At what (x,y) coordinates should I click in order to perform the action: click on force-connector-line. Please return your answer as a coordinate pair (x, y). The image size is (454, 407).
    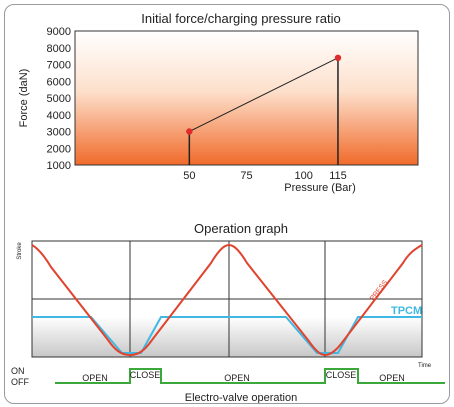
    Looking at the image, I should click on (264, 94).